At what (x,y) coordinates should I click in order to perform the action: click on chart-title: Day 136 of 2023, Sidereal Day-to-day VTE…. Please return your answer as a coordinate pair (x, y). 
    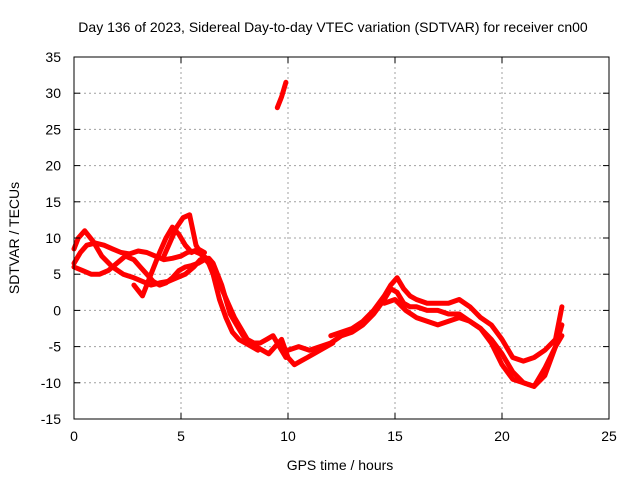
    Looking at the image, I should click on (333, 27).